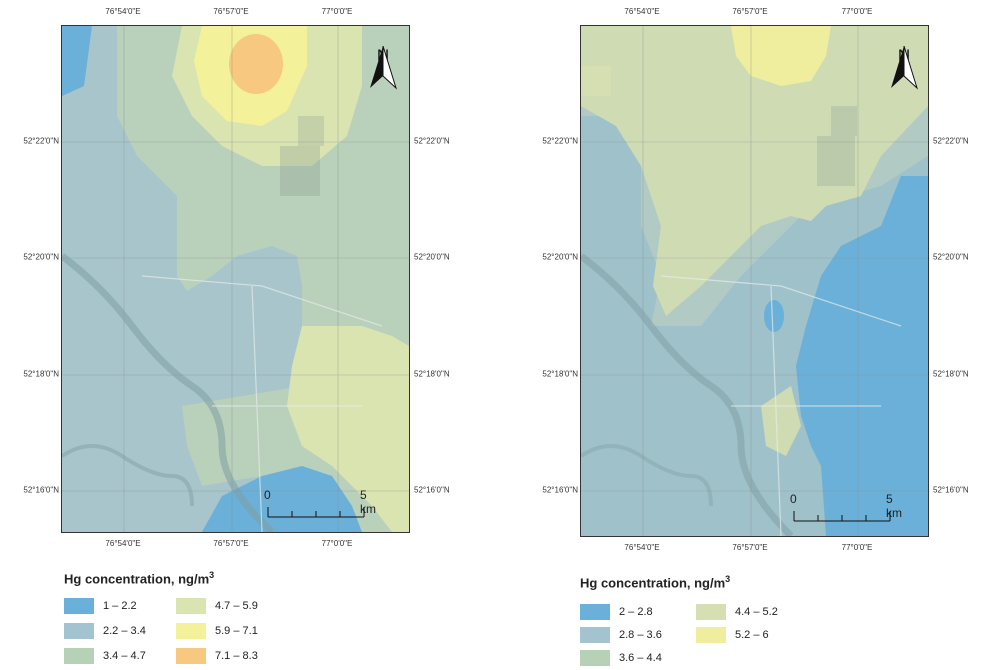 This screenshot has width=985, height=670. Describe the element at coordinates (217, 606) in the screenshot. I see `legend-item: 4.7 – 5.9` at that location.